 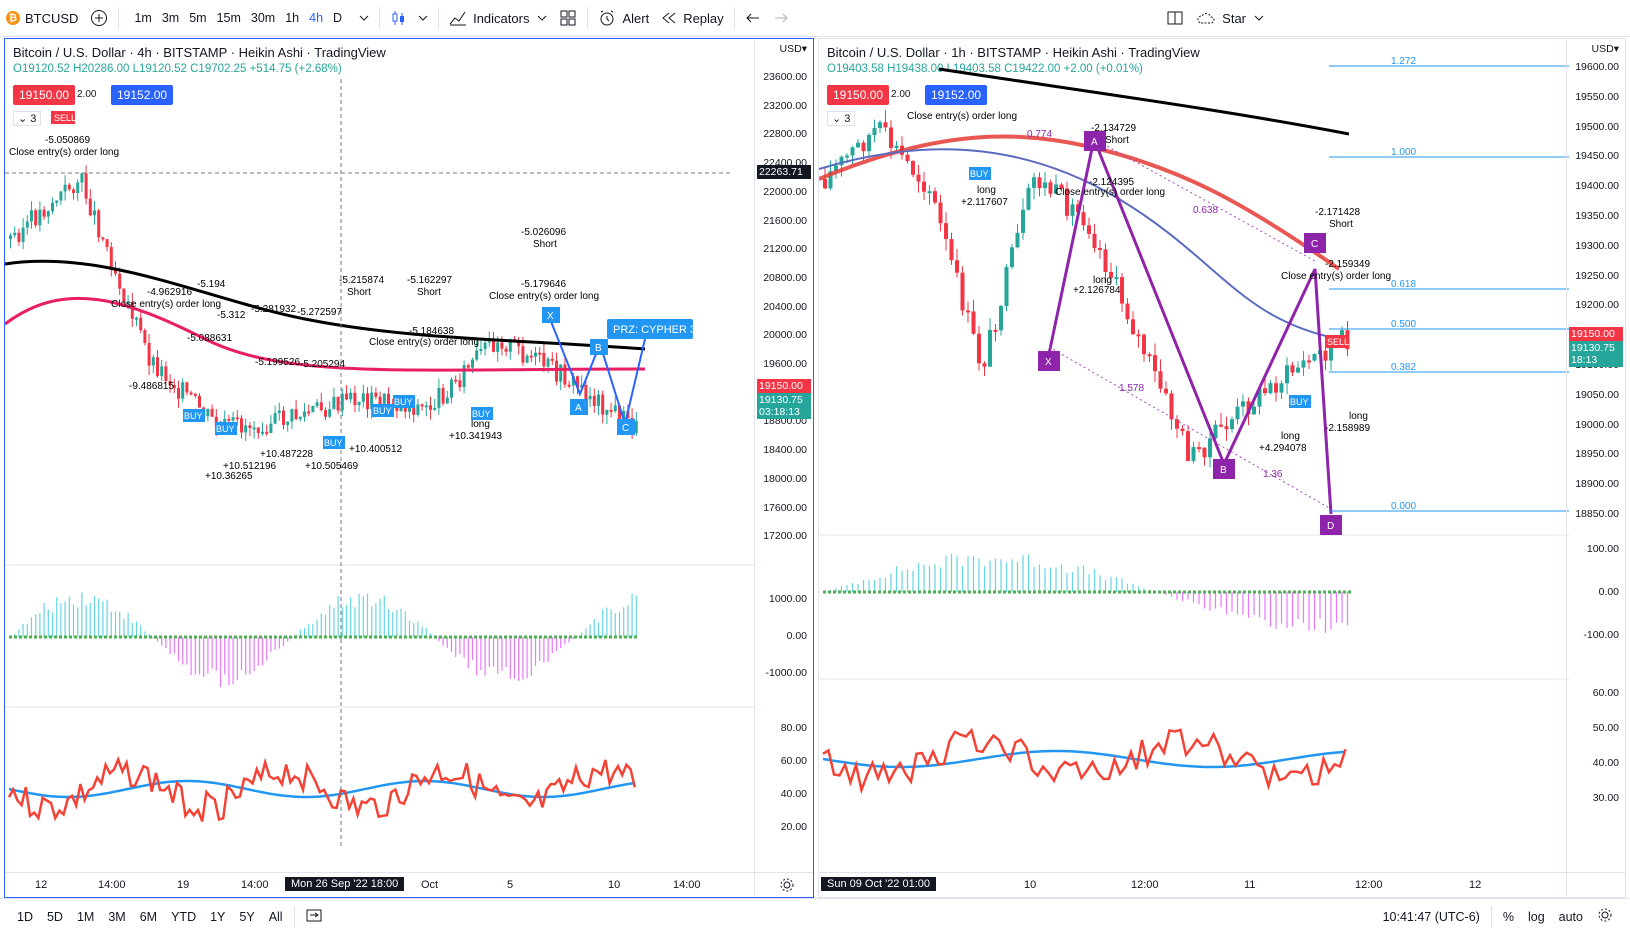 I want to click on bottom-settings-button, so click(x=1605, y=916).